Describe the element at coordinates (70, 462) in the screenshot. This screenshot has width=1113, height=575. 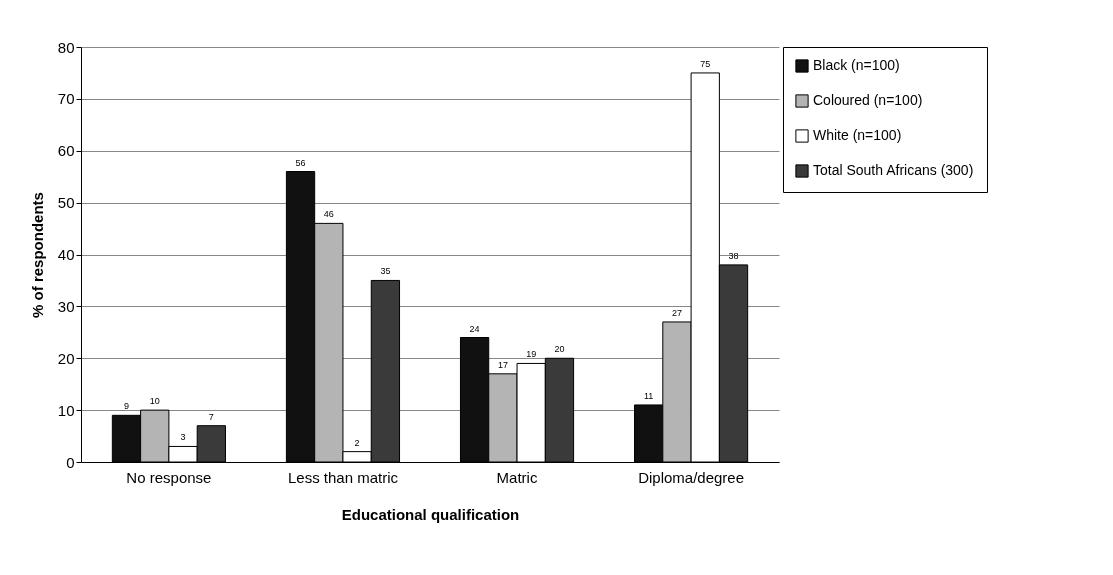
I see `y-tick-label: 0` at that location.